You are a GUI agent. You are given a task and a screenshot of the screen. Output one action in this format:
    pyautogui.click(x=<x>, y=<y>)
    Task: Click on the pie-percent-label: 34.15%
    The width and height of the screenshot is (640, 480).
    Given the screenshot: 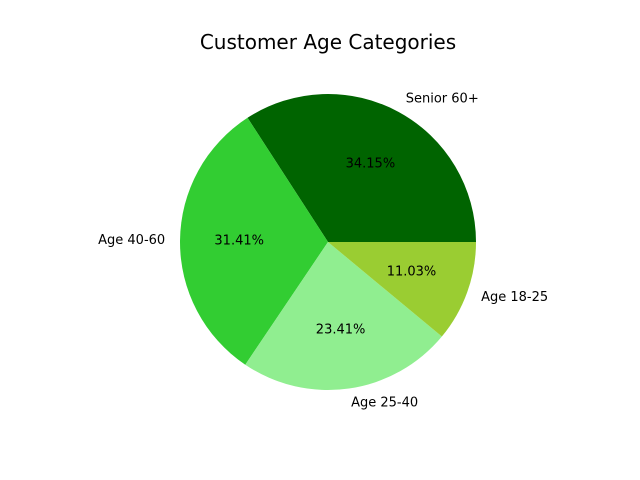 What is the action you would take?
    pyautogui.click(x=371, y=163)
    